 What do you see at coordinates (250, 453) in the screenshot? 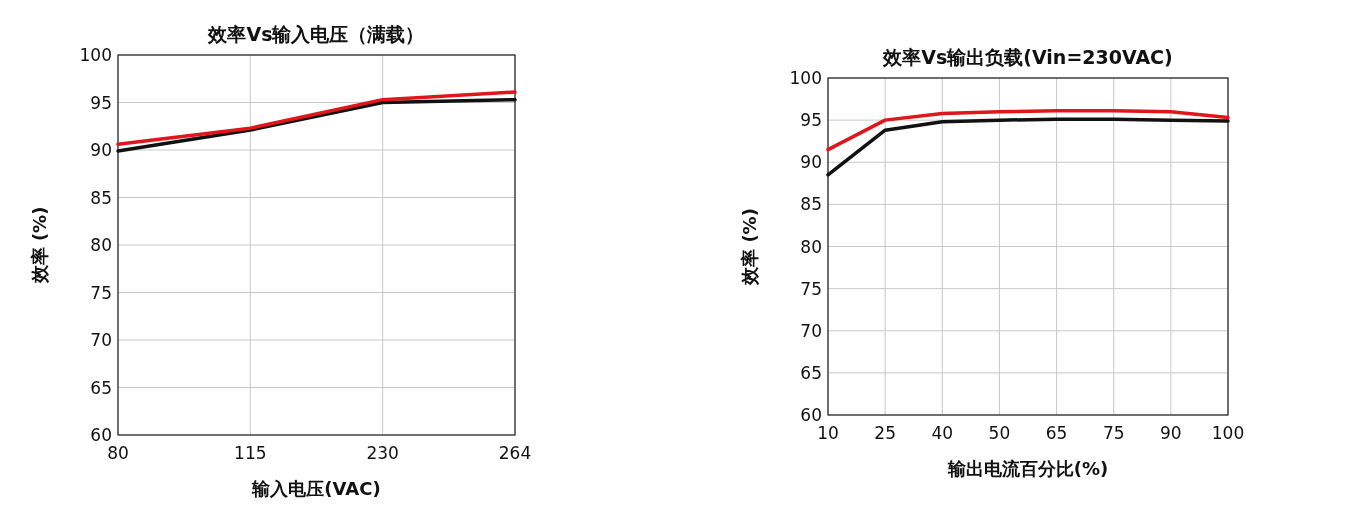
I see `x-tick-label: 115` at bounding box center [250, 453].